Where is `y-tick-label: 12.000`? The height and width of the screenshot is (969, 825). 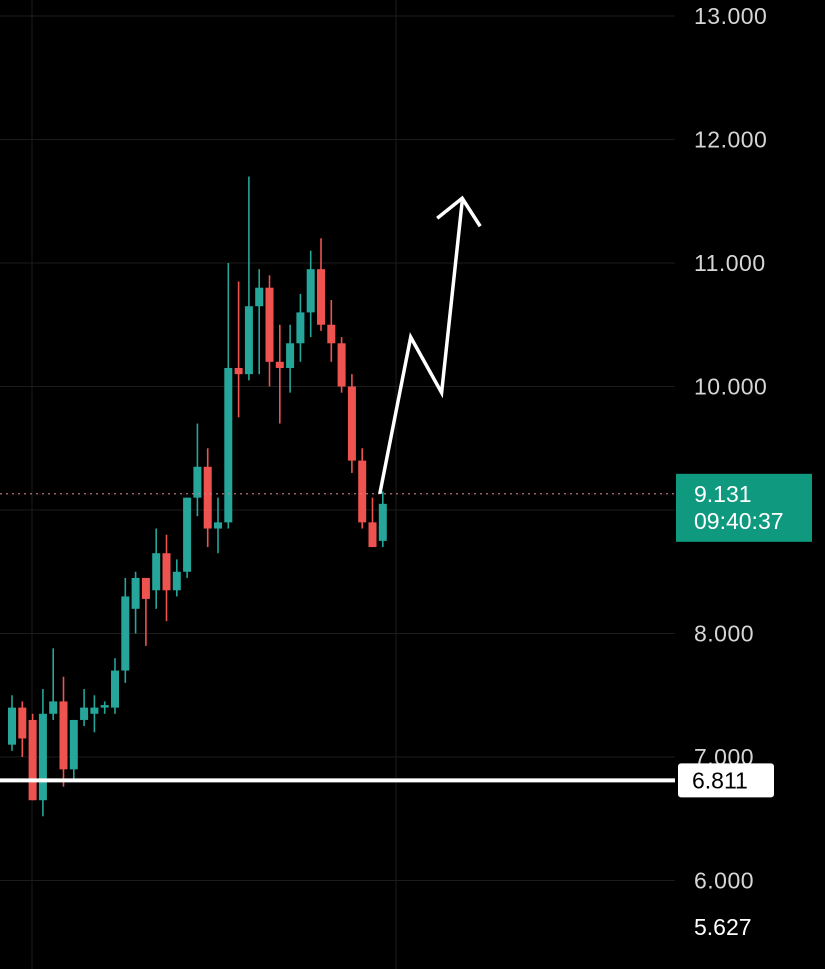 y-tick-label: 12.000 is located at coordinates (730, 140).